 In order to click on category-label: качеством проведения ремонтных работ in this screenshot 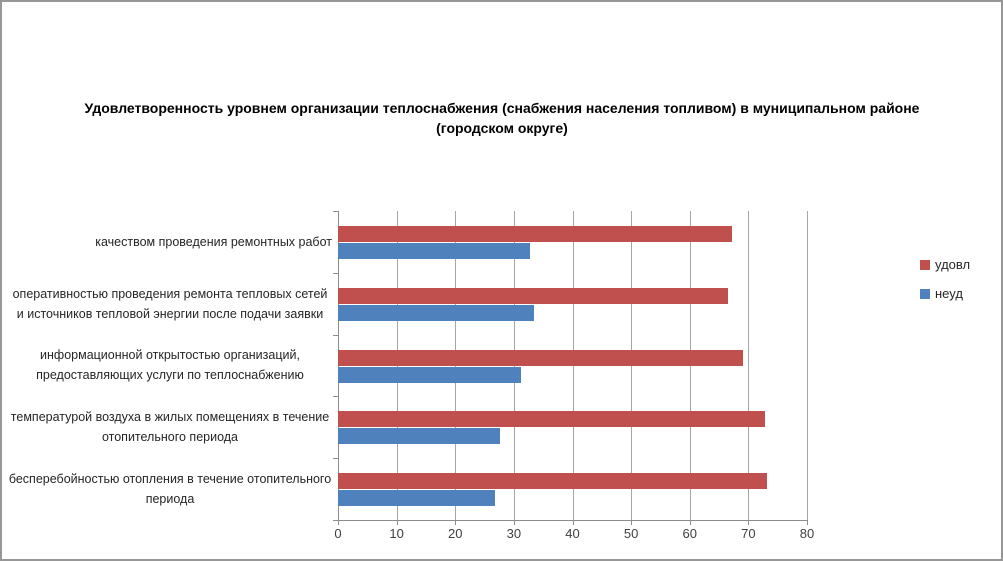, I will do `click(170, 242)`.